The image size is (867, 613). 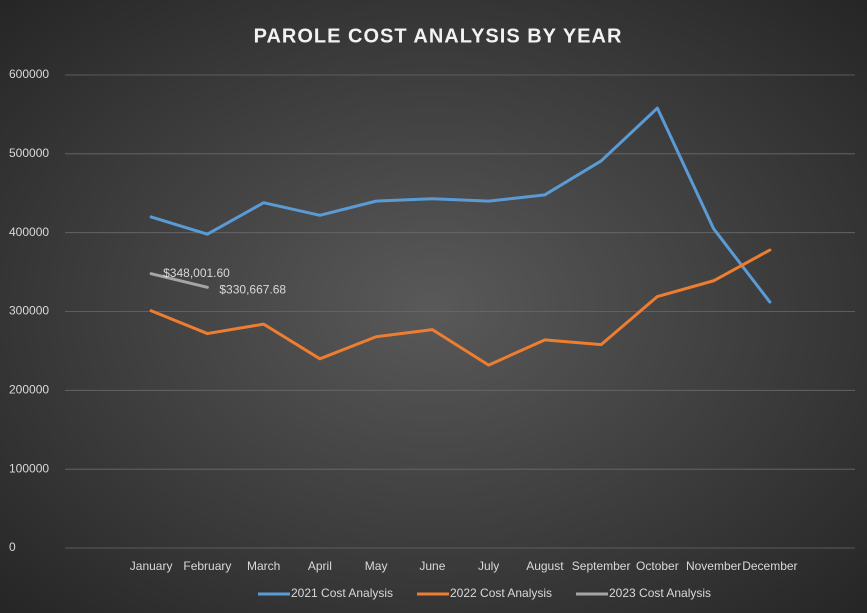 I want to click on x-tick-label: November, so click(x=713, y=566).